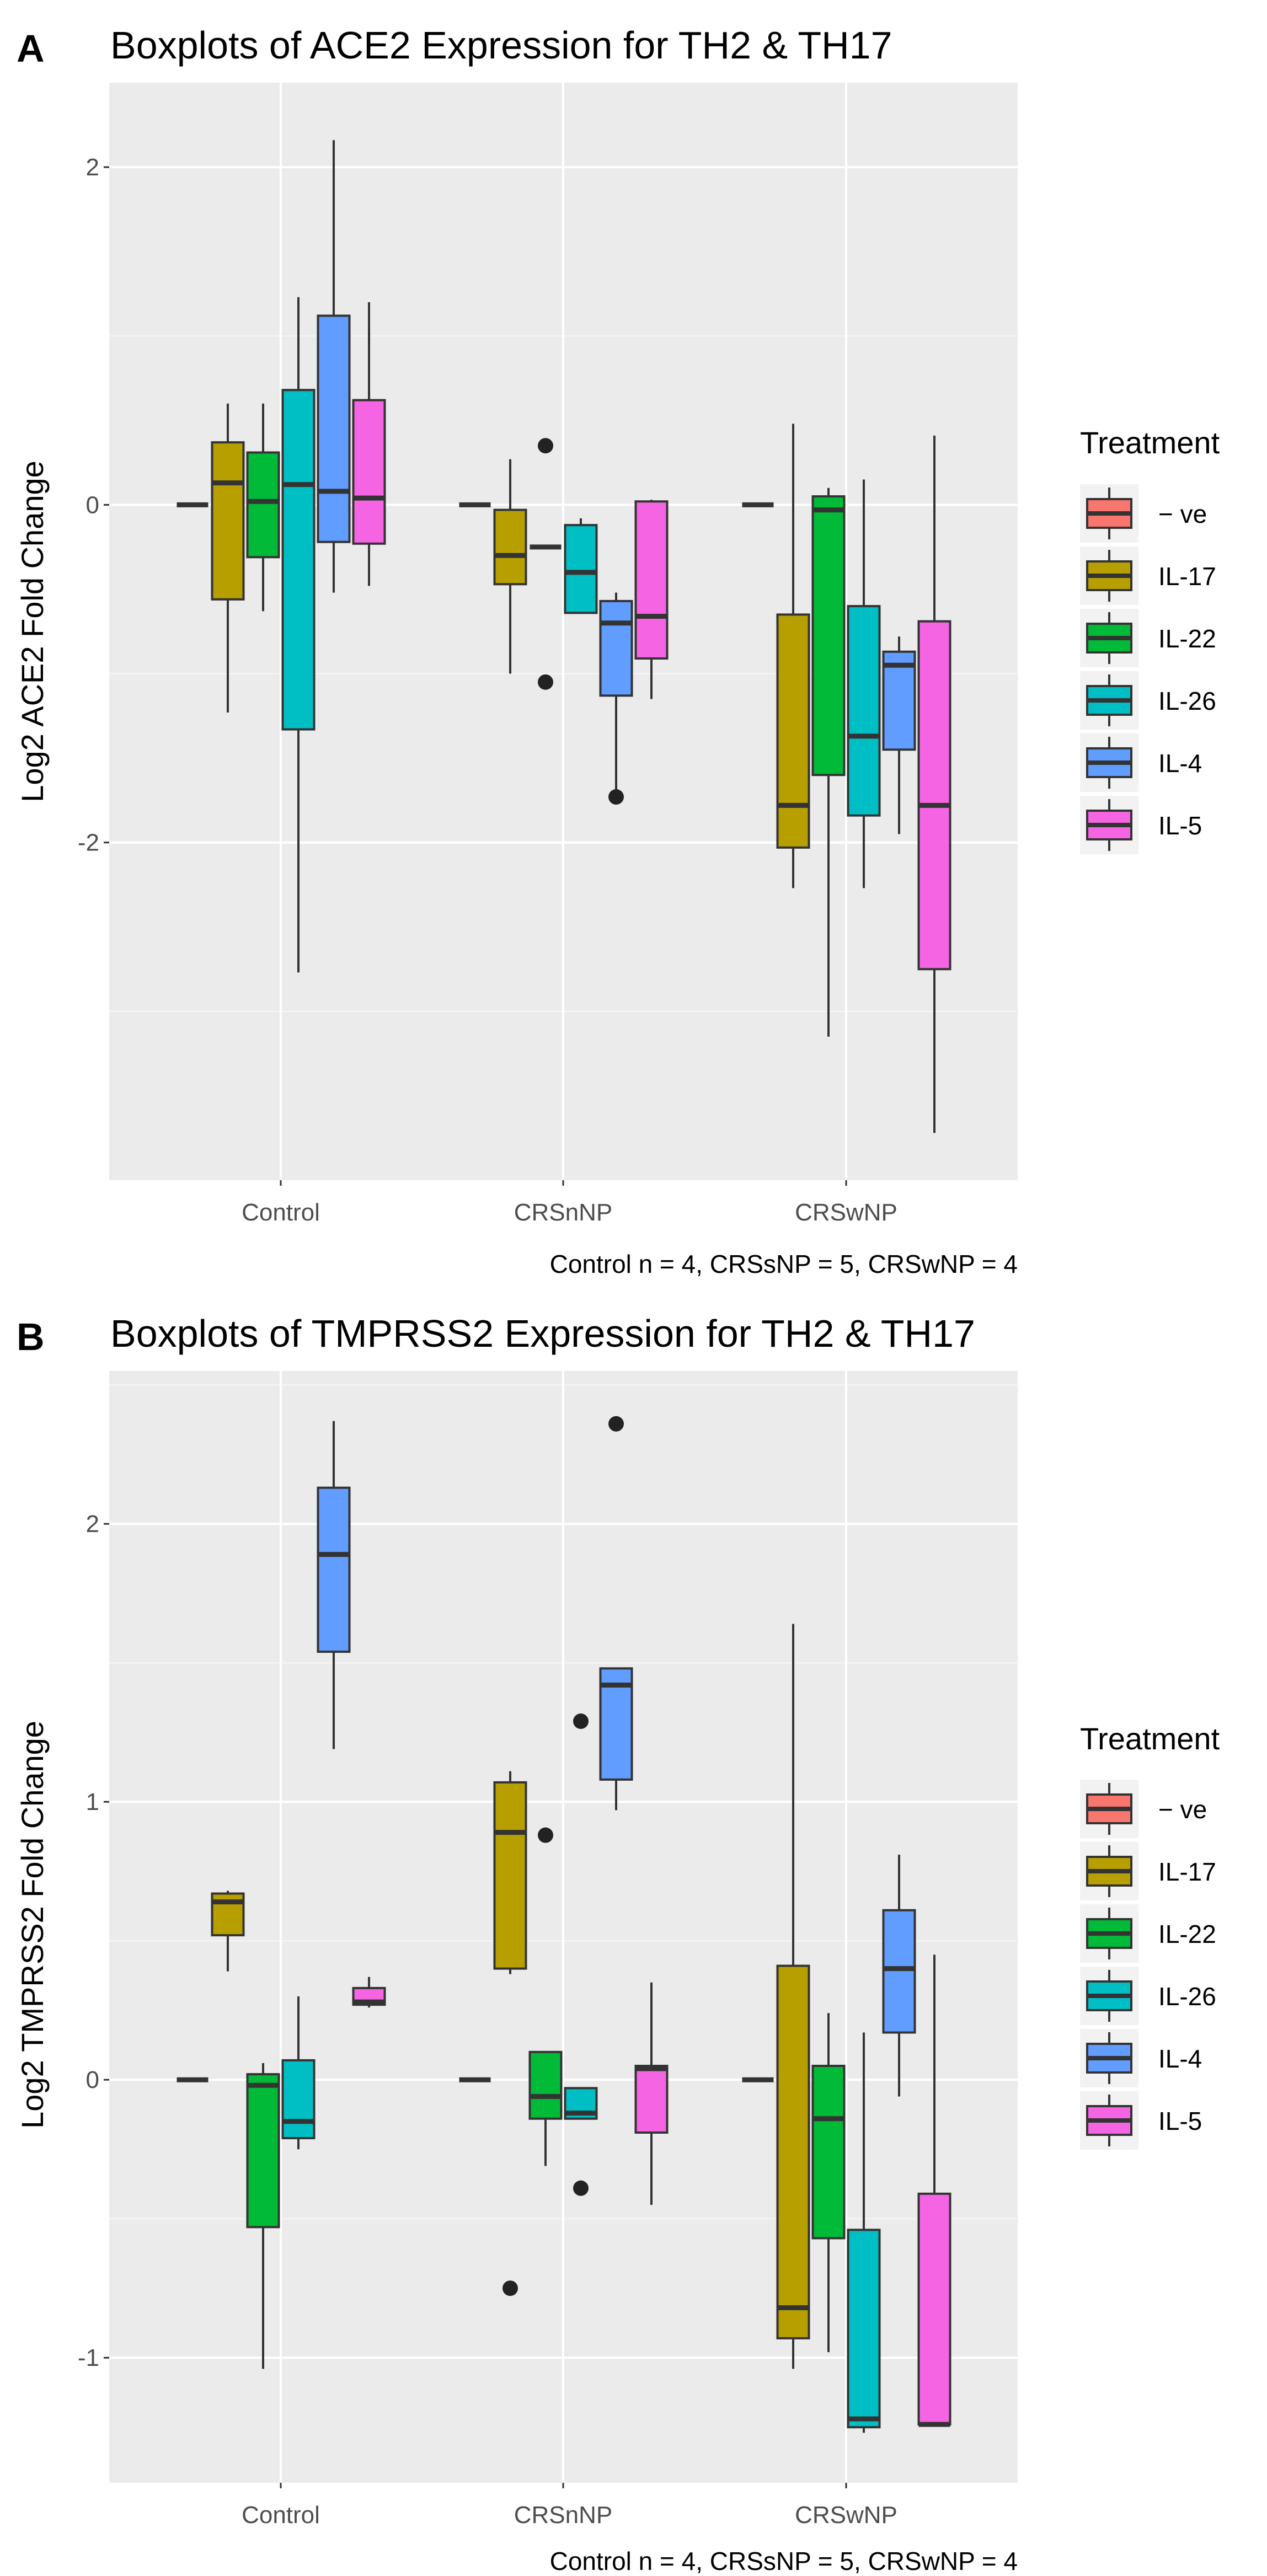 Image resolution: width=1267 pixels, height=2576 pixels. Describe the element at coordinates (31, 48) in the screenshot. I see `panel-label: A` at that location.